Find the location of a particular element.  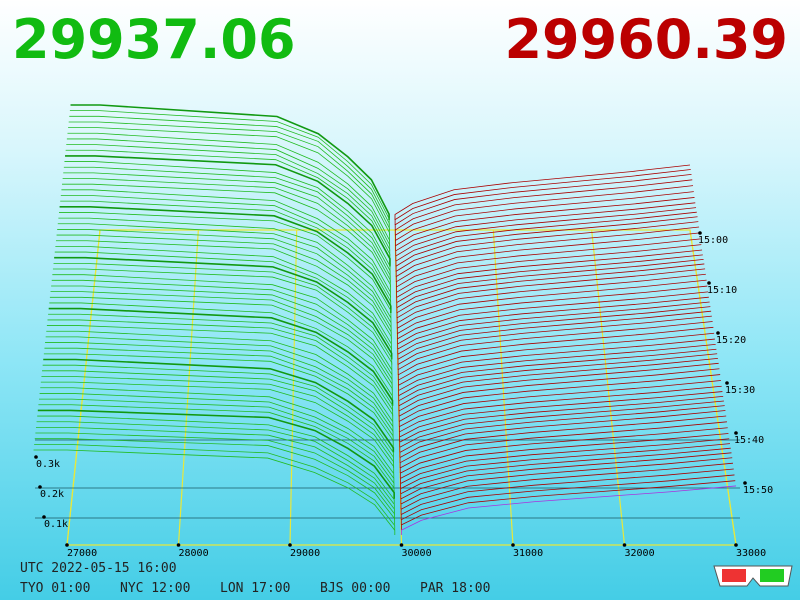

glasses-icon is located at coordinates (753, 576).